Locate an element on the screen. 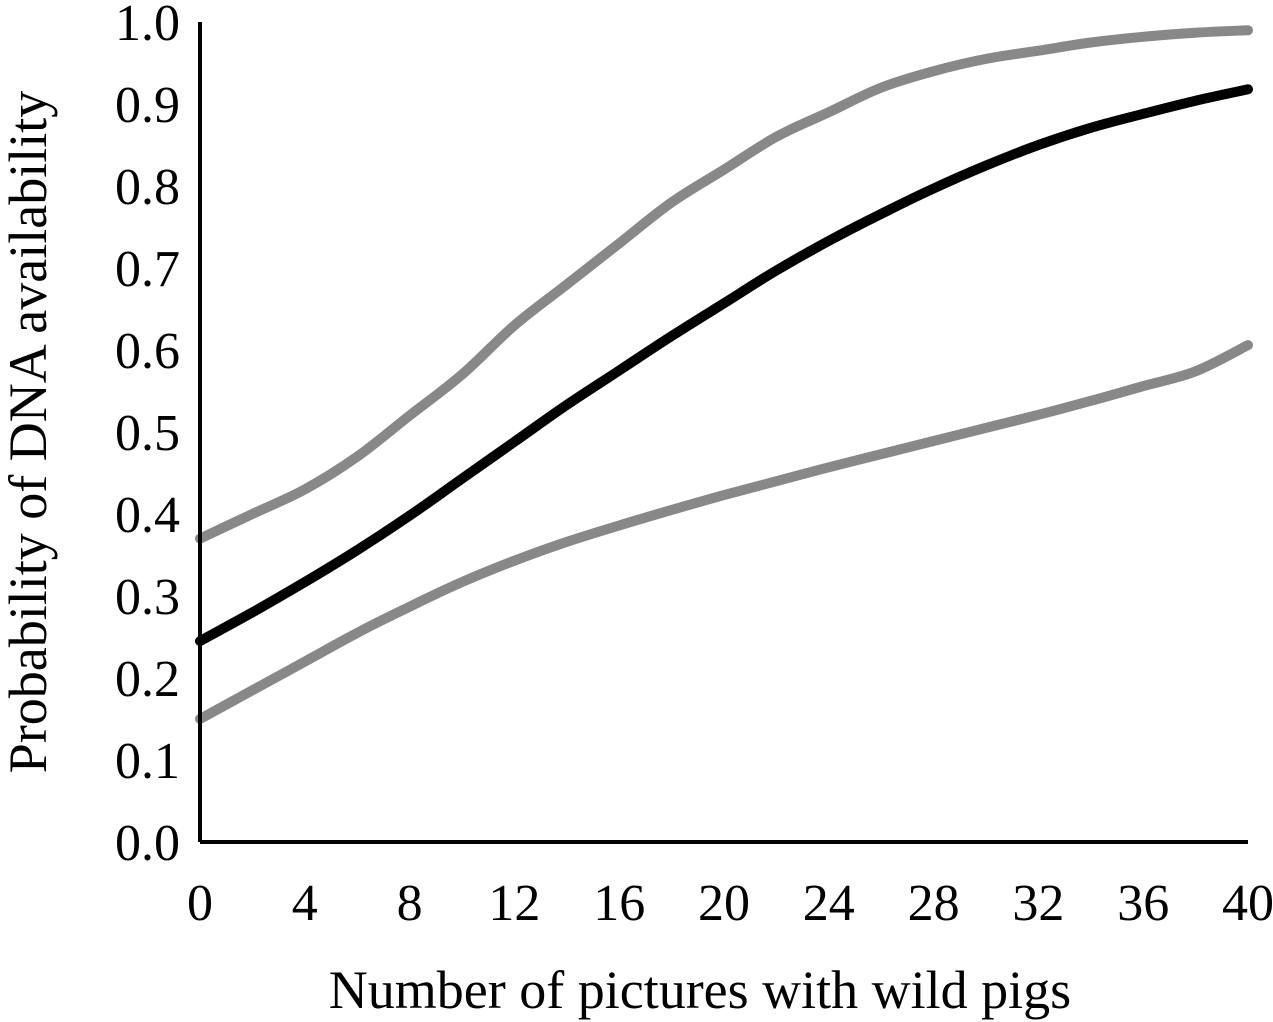  y-tick-label: 0.8 is located at coordinates (147, 187).